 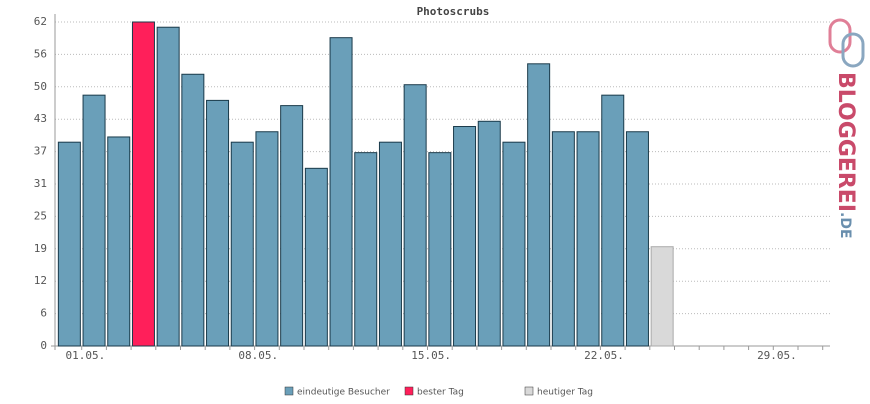 I want to click on watermark-main: BLOGGEREI, so click(x=845, y=142).